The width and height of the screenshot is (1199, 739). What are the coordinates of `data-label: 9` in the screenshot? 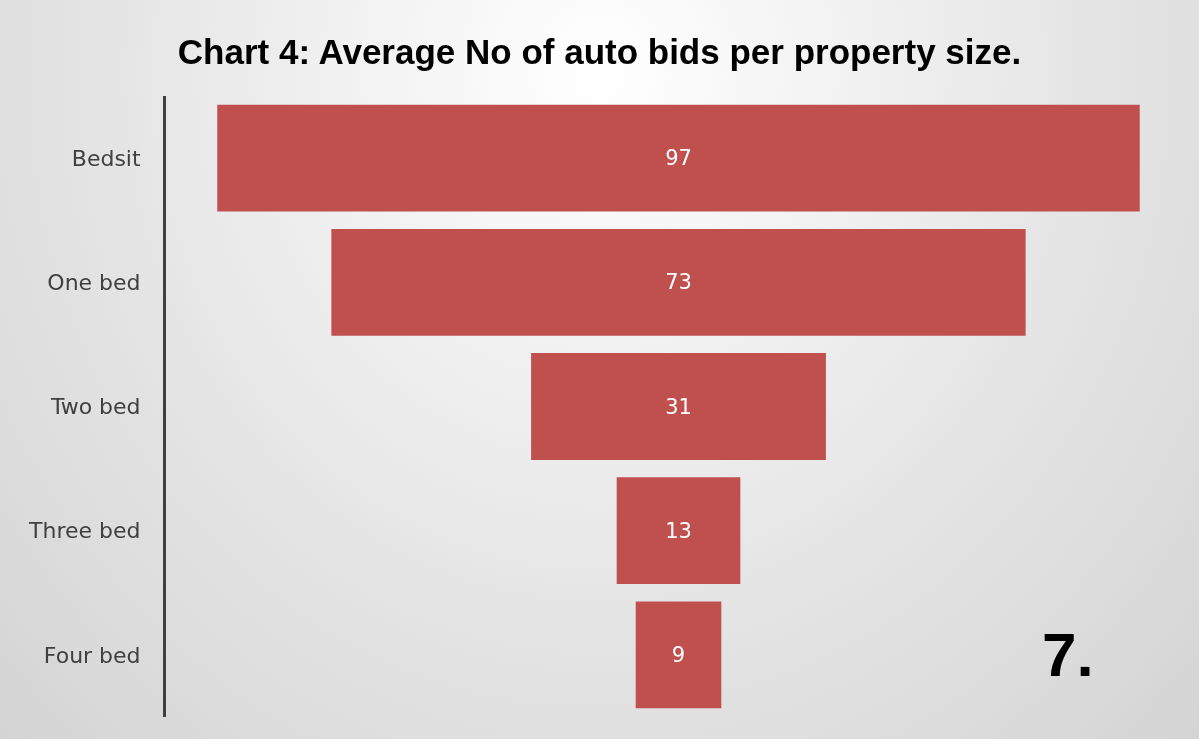 It's located at (678, 654).